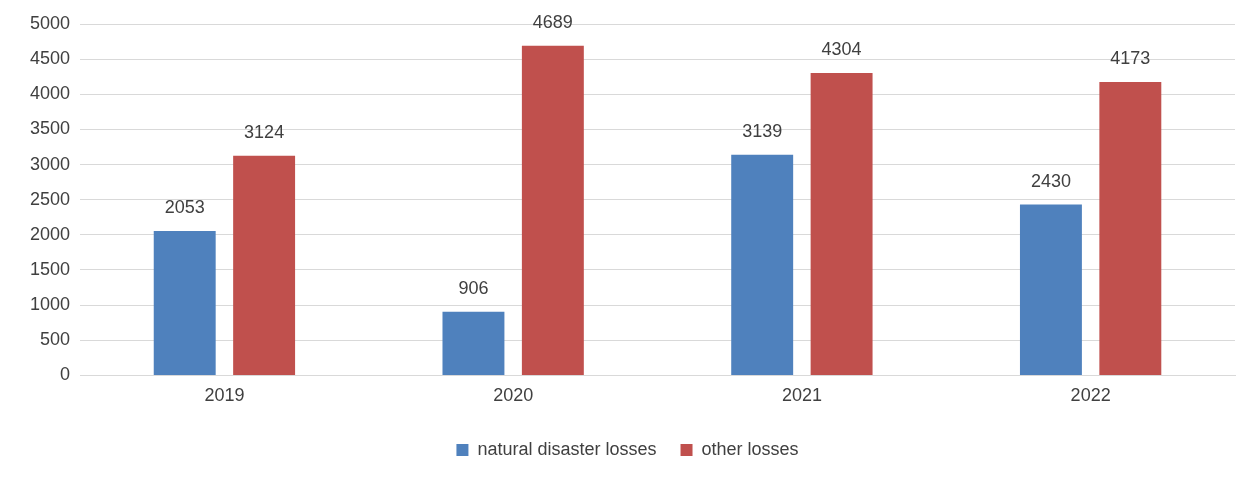 This screenshot has width=1249, height=479. I want to click on data-label: 4689, so click(552, 21).